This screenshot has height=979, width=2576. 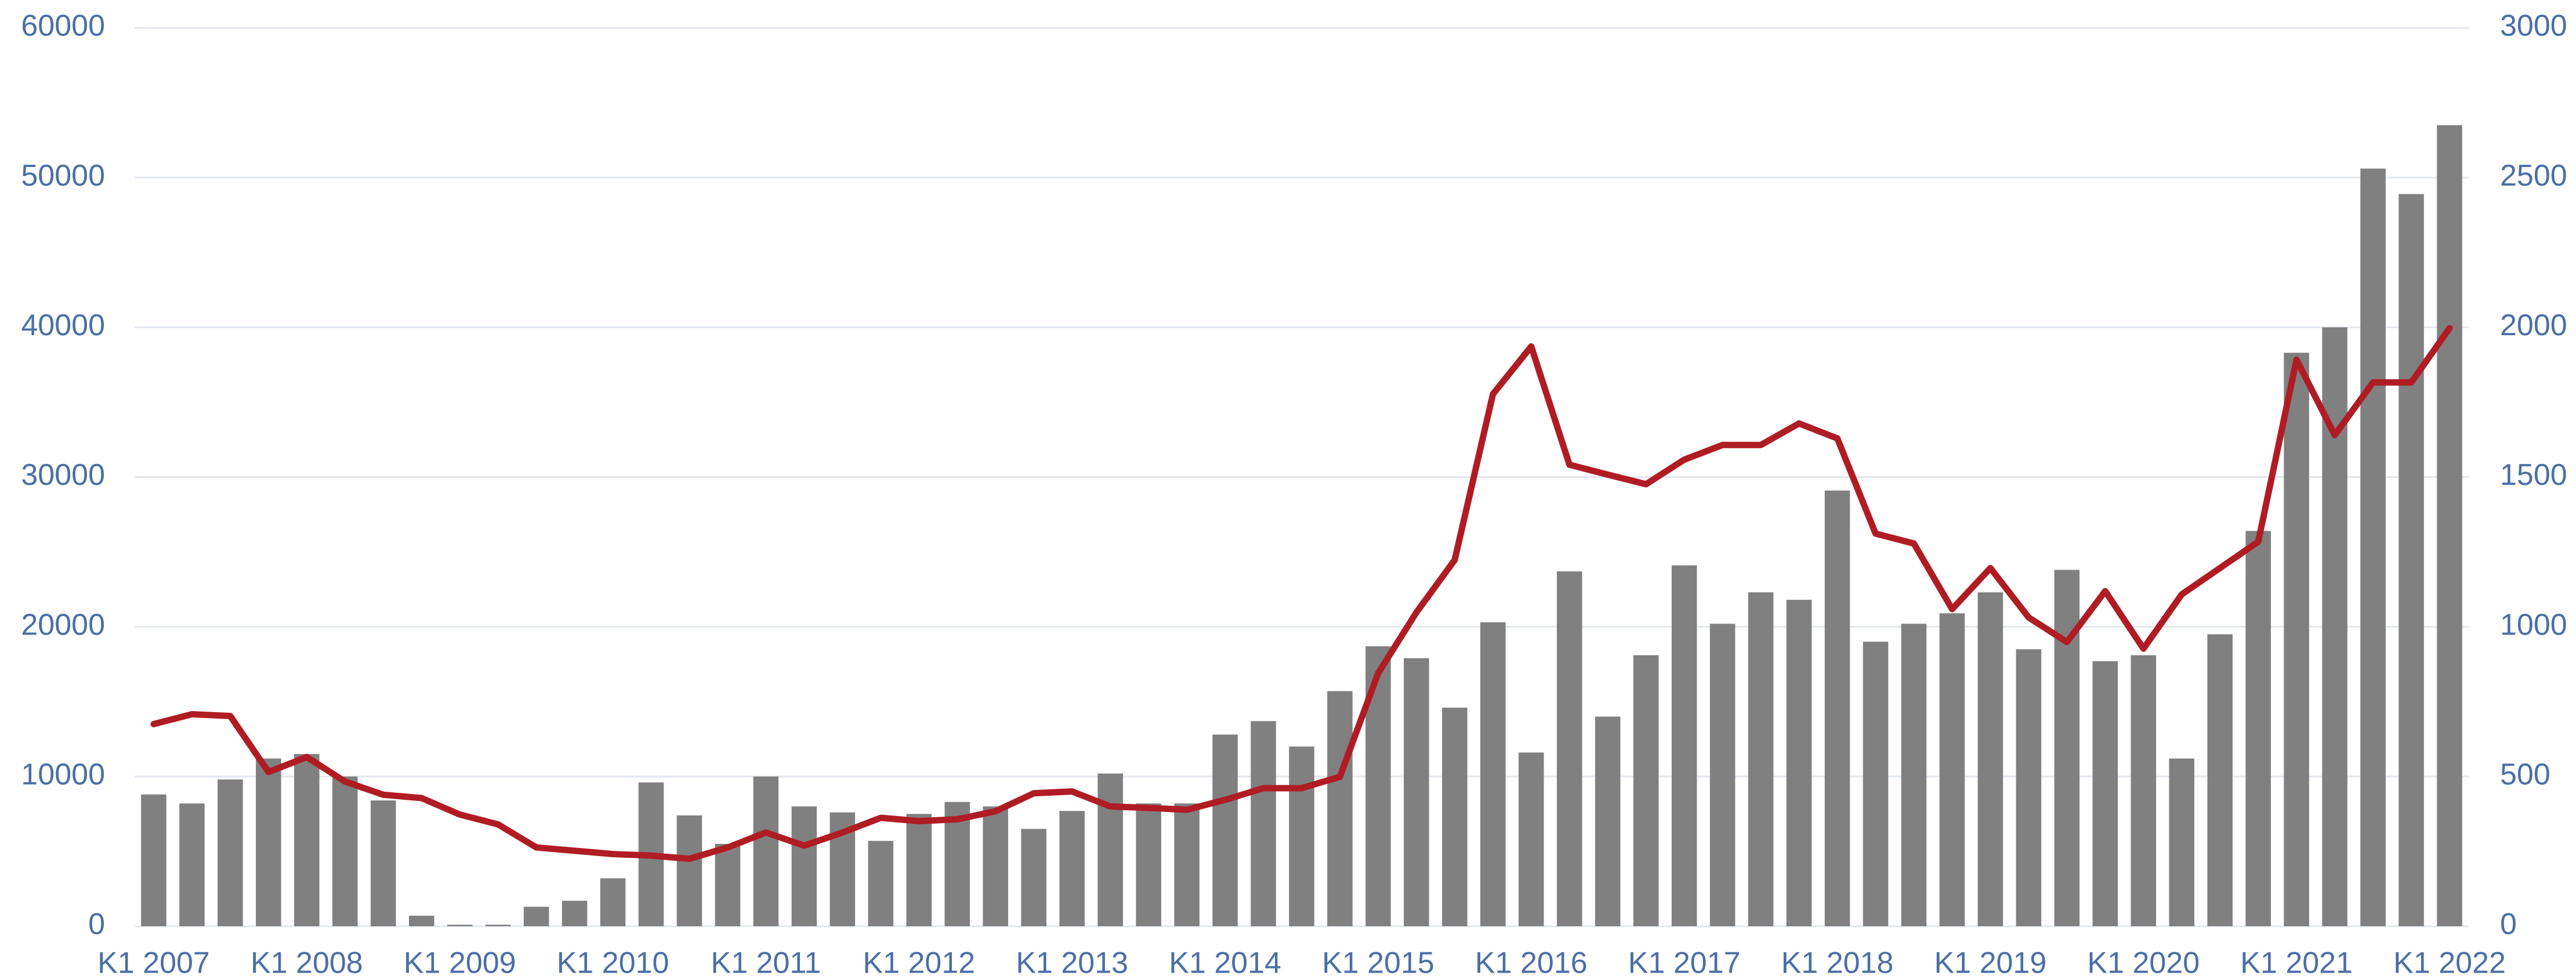 I want to click on y-tick-label: 50000, so click(x=63, y=176).